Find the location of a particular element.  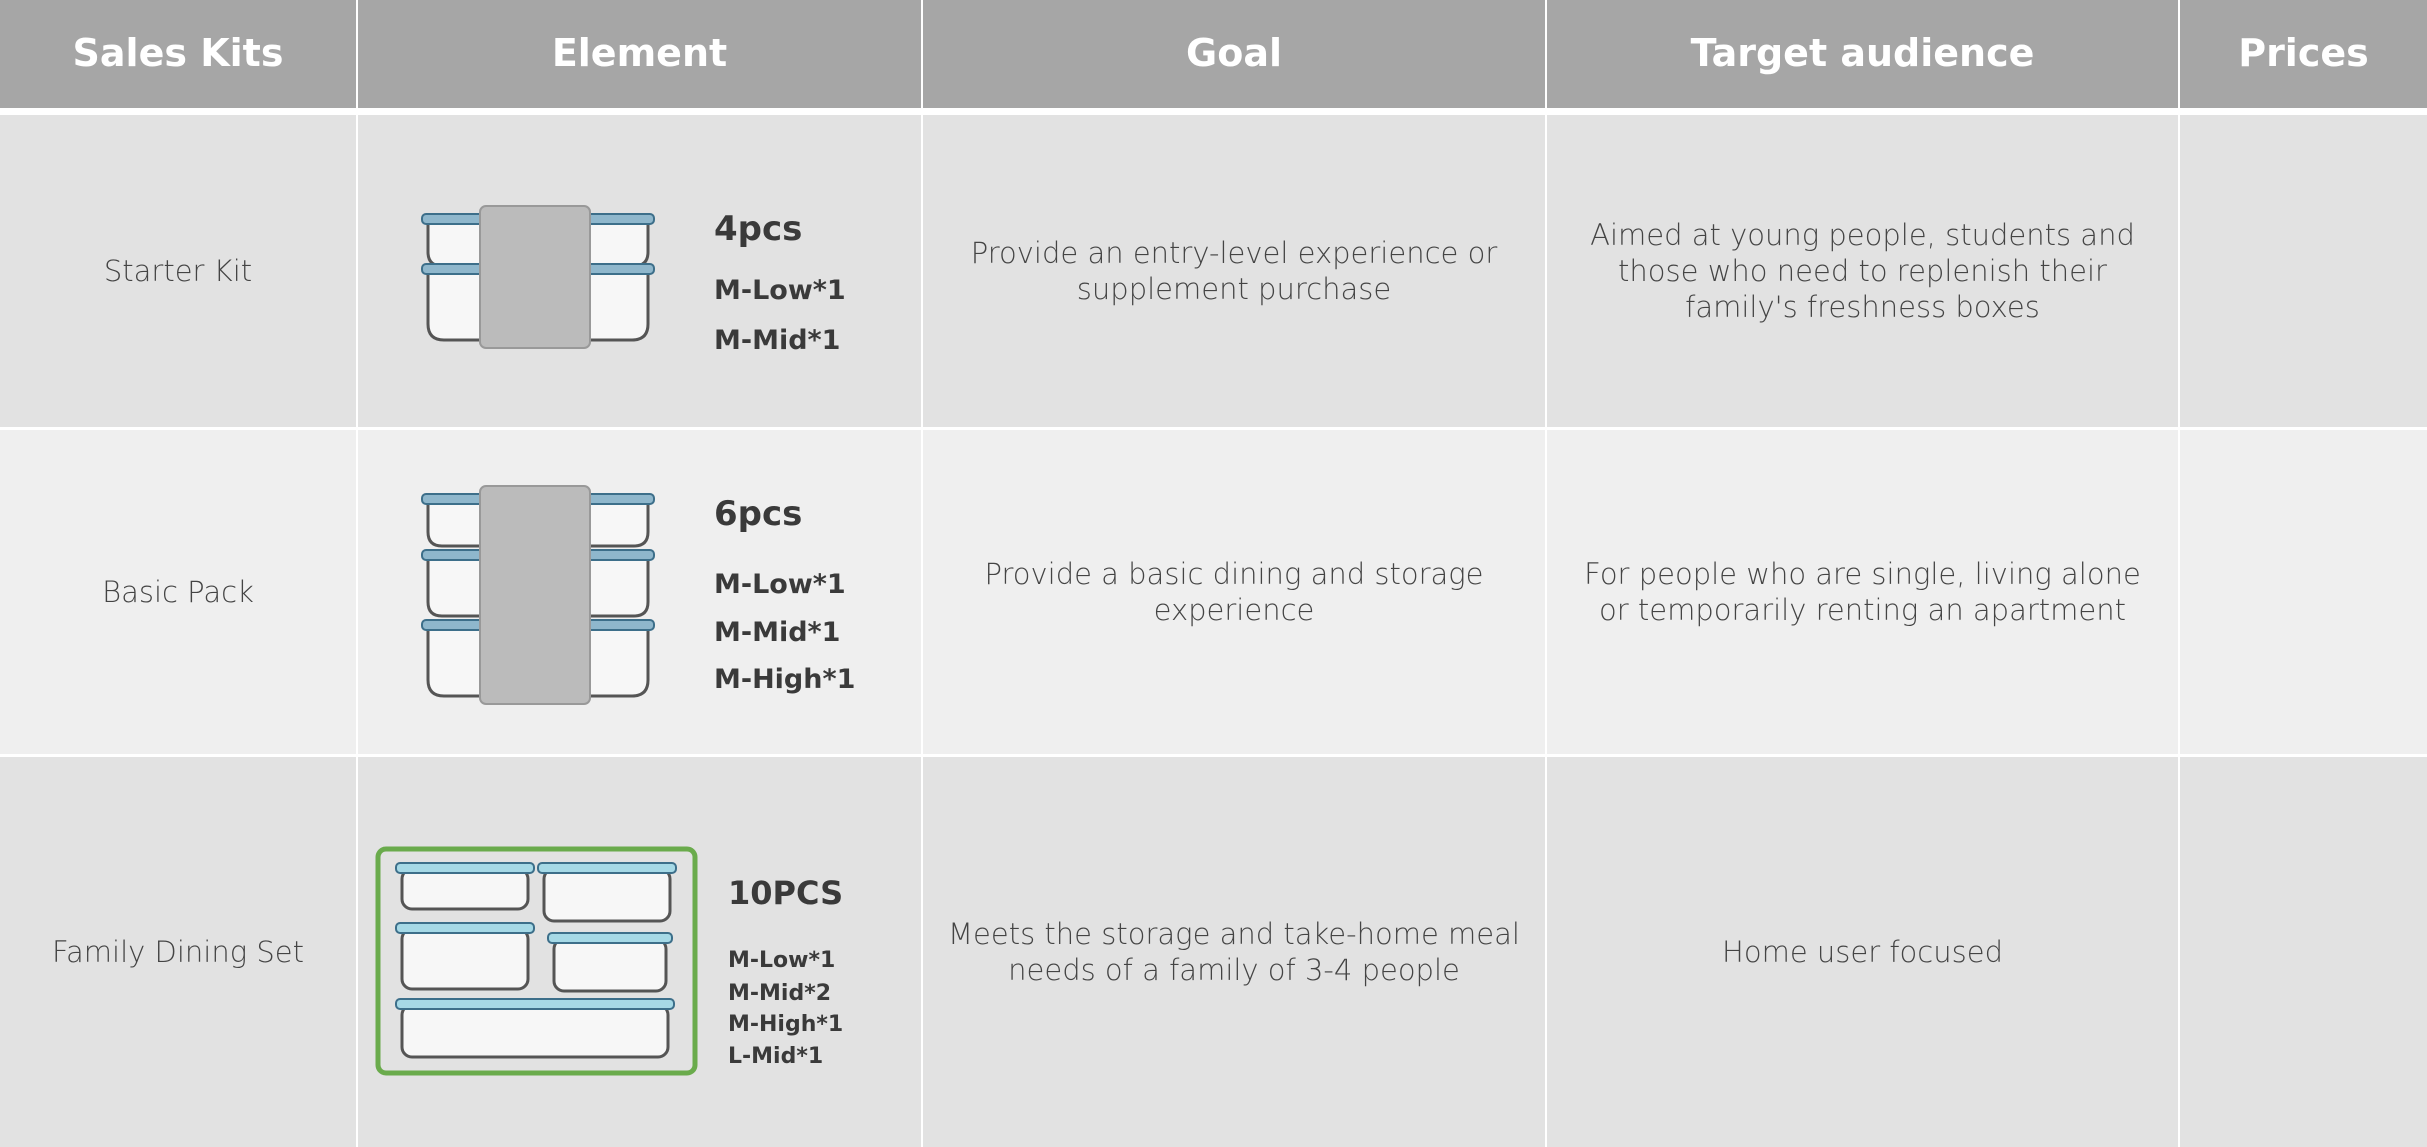

element-item: L-Mid*1 is located at coordinates (776, 1056).